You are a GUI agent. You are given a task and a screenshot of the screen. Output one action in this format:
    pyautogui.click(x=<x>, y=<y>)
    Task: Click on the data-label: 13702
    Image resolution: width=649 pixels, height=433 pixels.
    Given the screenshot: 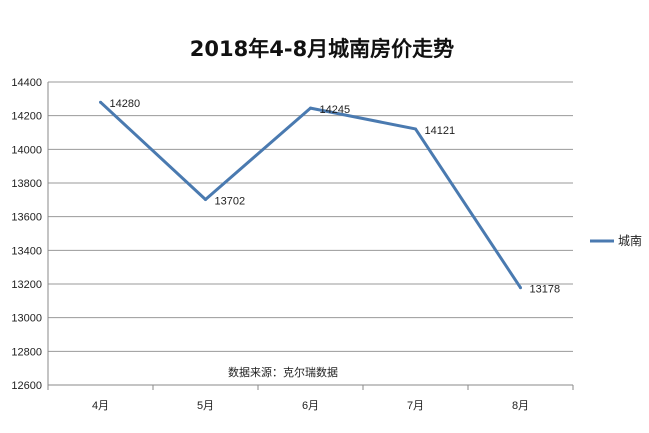 What is the action you would take?
    pyautogui.click(x=230, y=201)
    